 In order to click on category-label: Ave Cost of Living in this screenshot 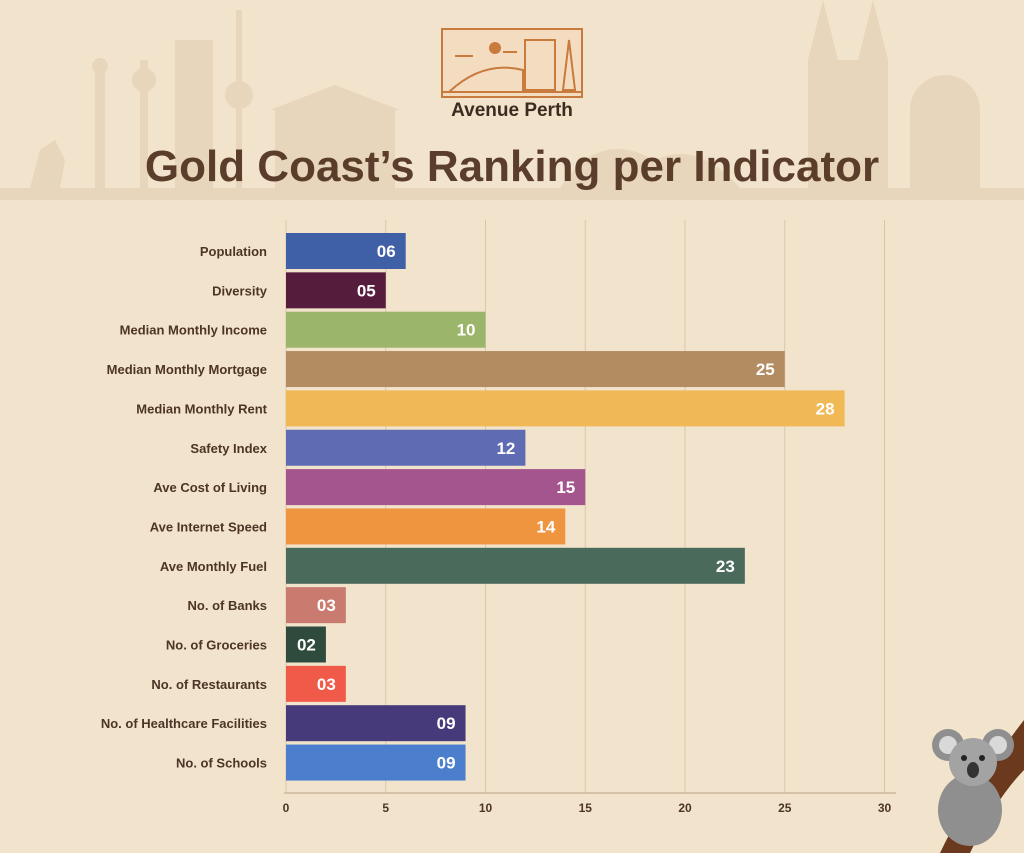, I will do `click(210, 487)`.